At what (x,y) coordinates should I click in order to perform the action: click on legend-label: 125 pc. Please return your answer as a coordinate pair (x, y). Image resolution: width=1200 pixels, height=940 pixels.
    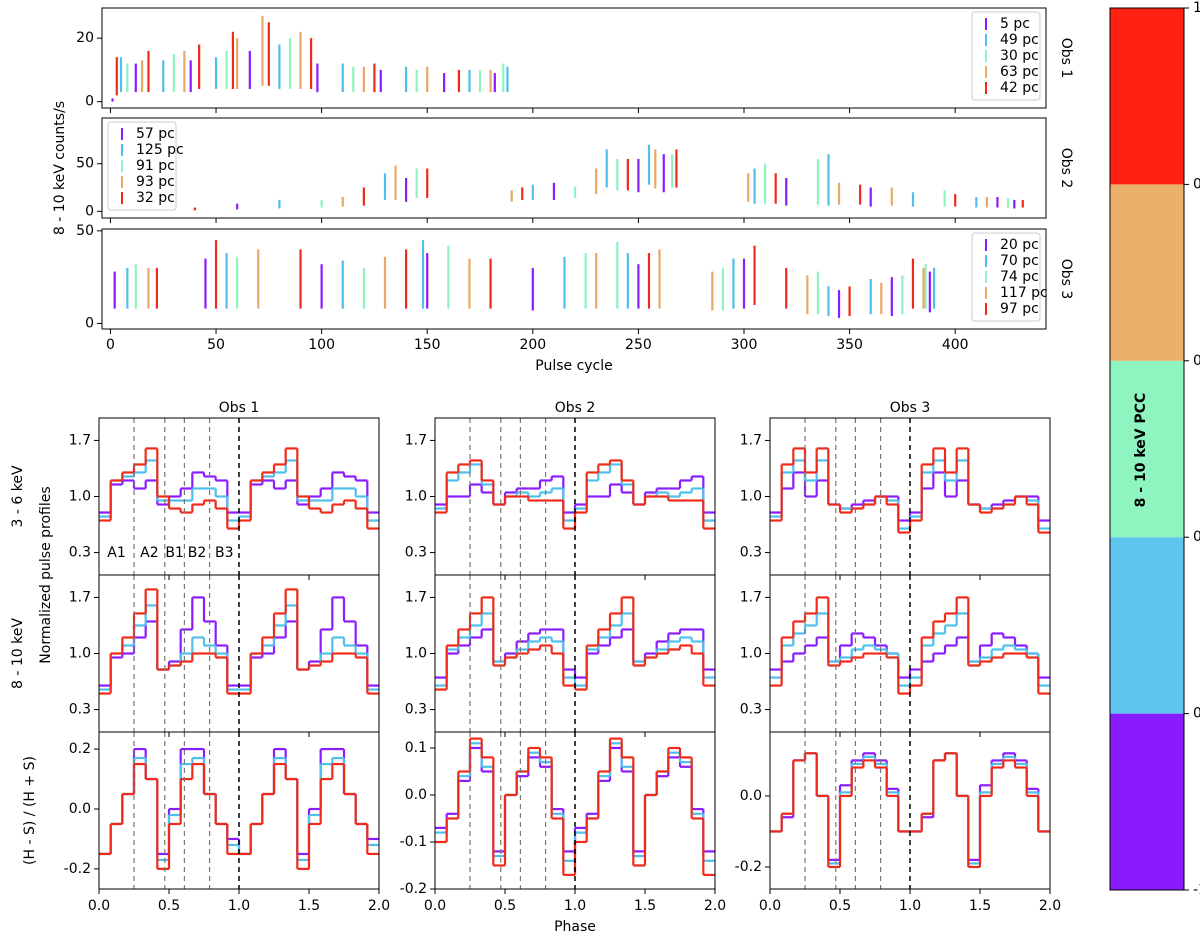
    Looking at the image, I should click on (160, 150).